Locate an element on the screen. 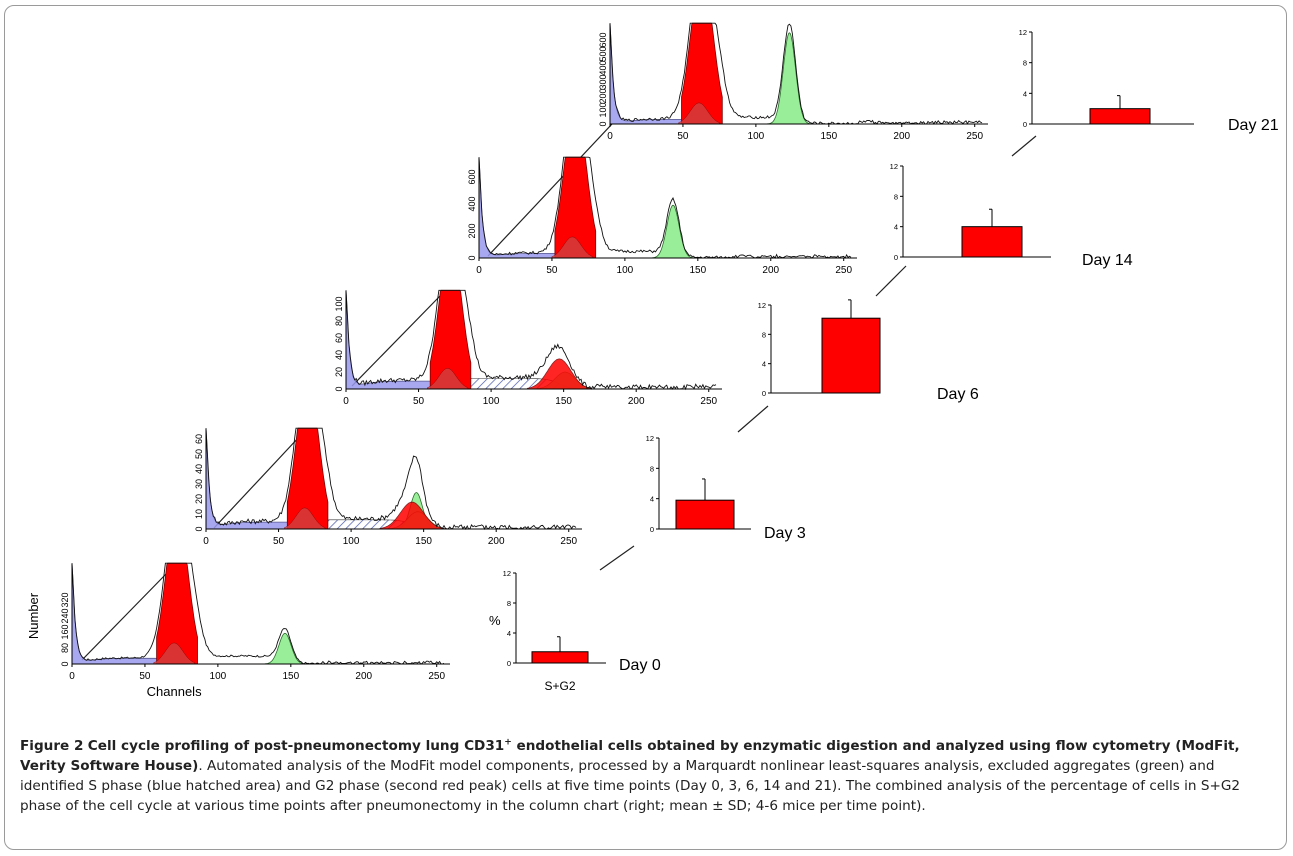 This screenshot has width=1293, height=856. day-label: Day 3 is located at coordinates (785, 533).